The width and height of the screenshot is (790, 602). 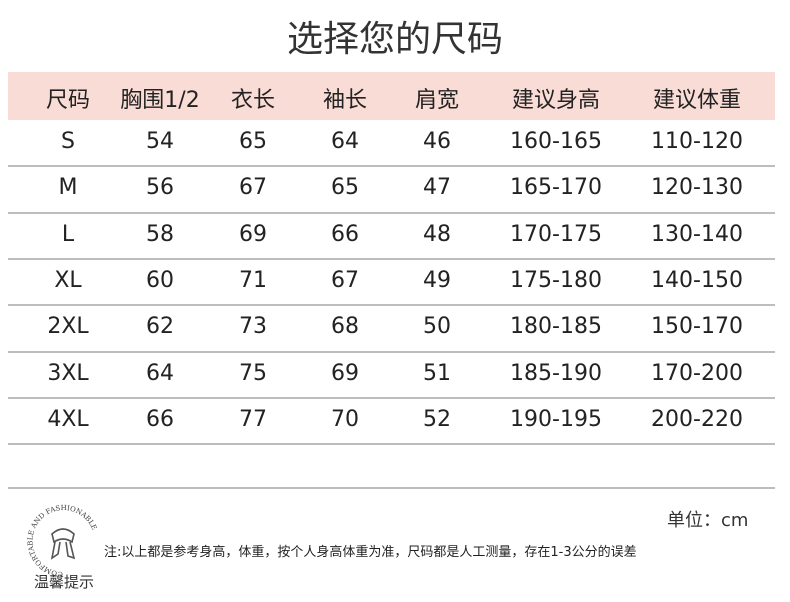 What do you see at coordinates (68, 100) in the screenshot?
I see `header-cell: 尺码` at bounding box center [68, 100].